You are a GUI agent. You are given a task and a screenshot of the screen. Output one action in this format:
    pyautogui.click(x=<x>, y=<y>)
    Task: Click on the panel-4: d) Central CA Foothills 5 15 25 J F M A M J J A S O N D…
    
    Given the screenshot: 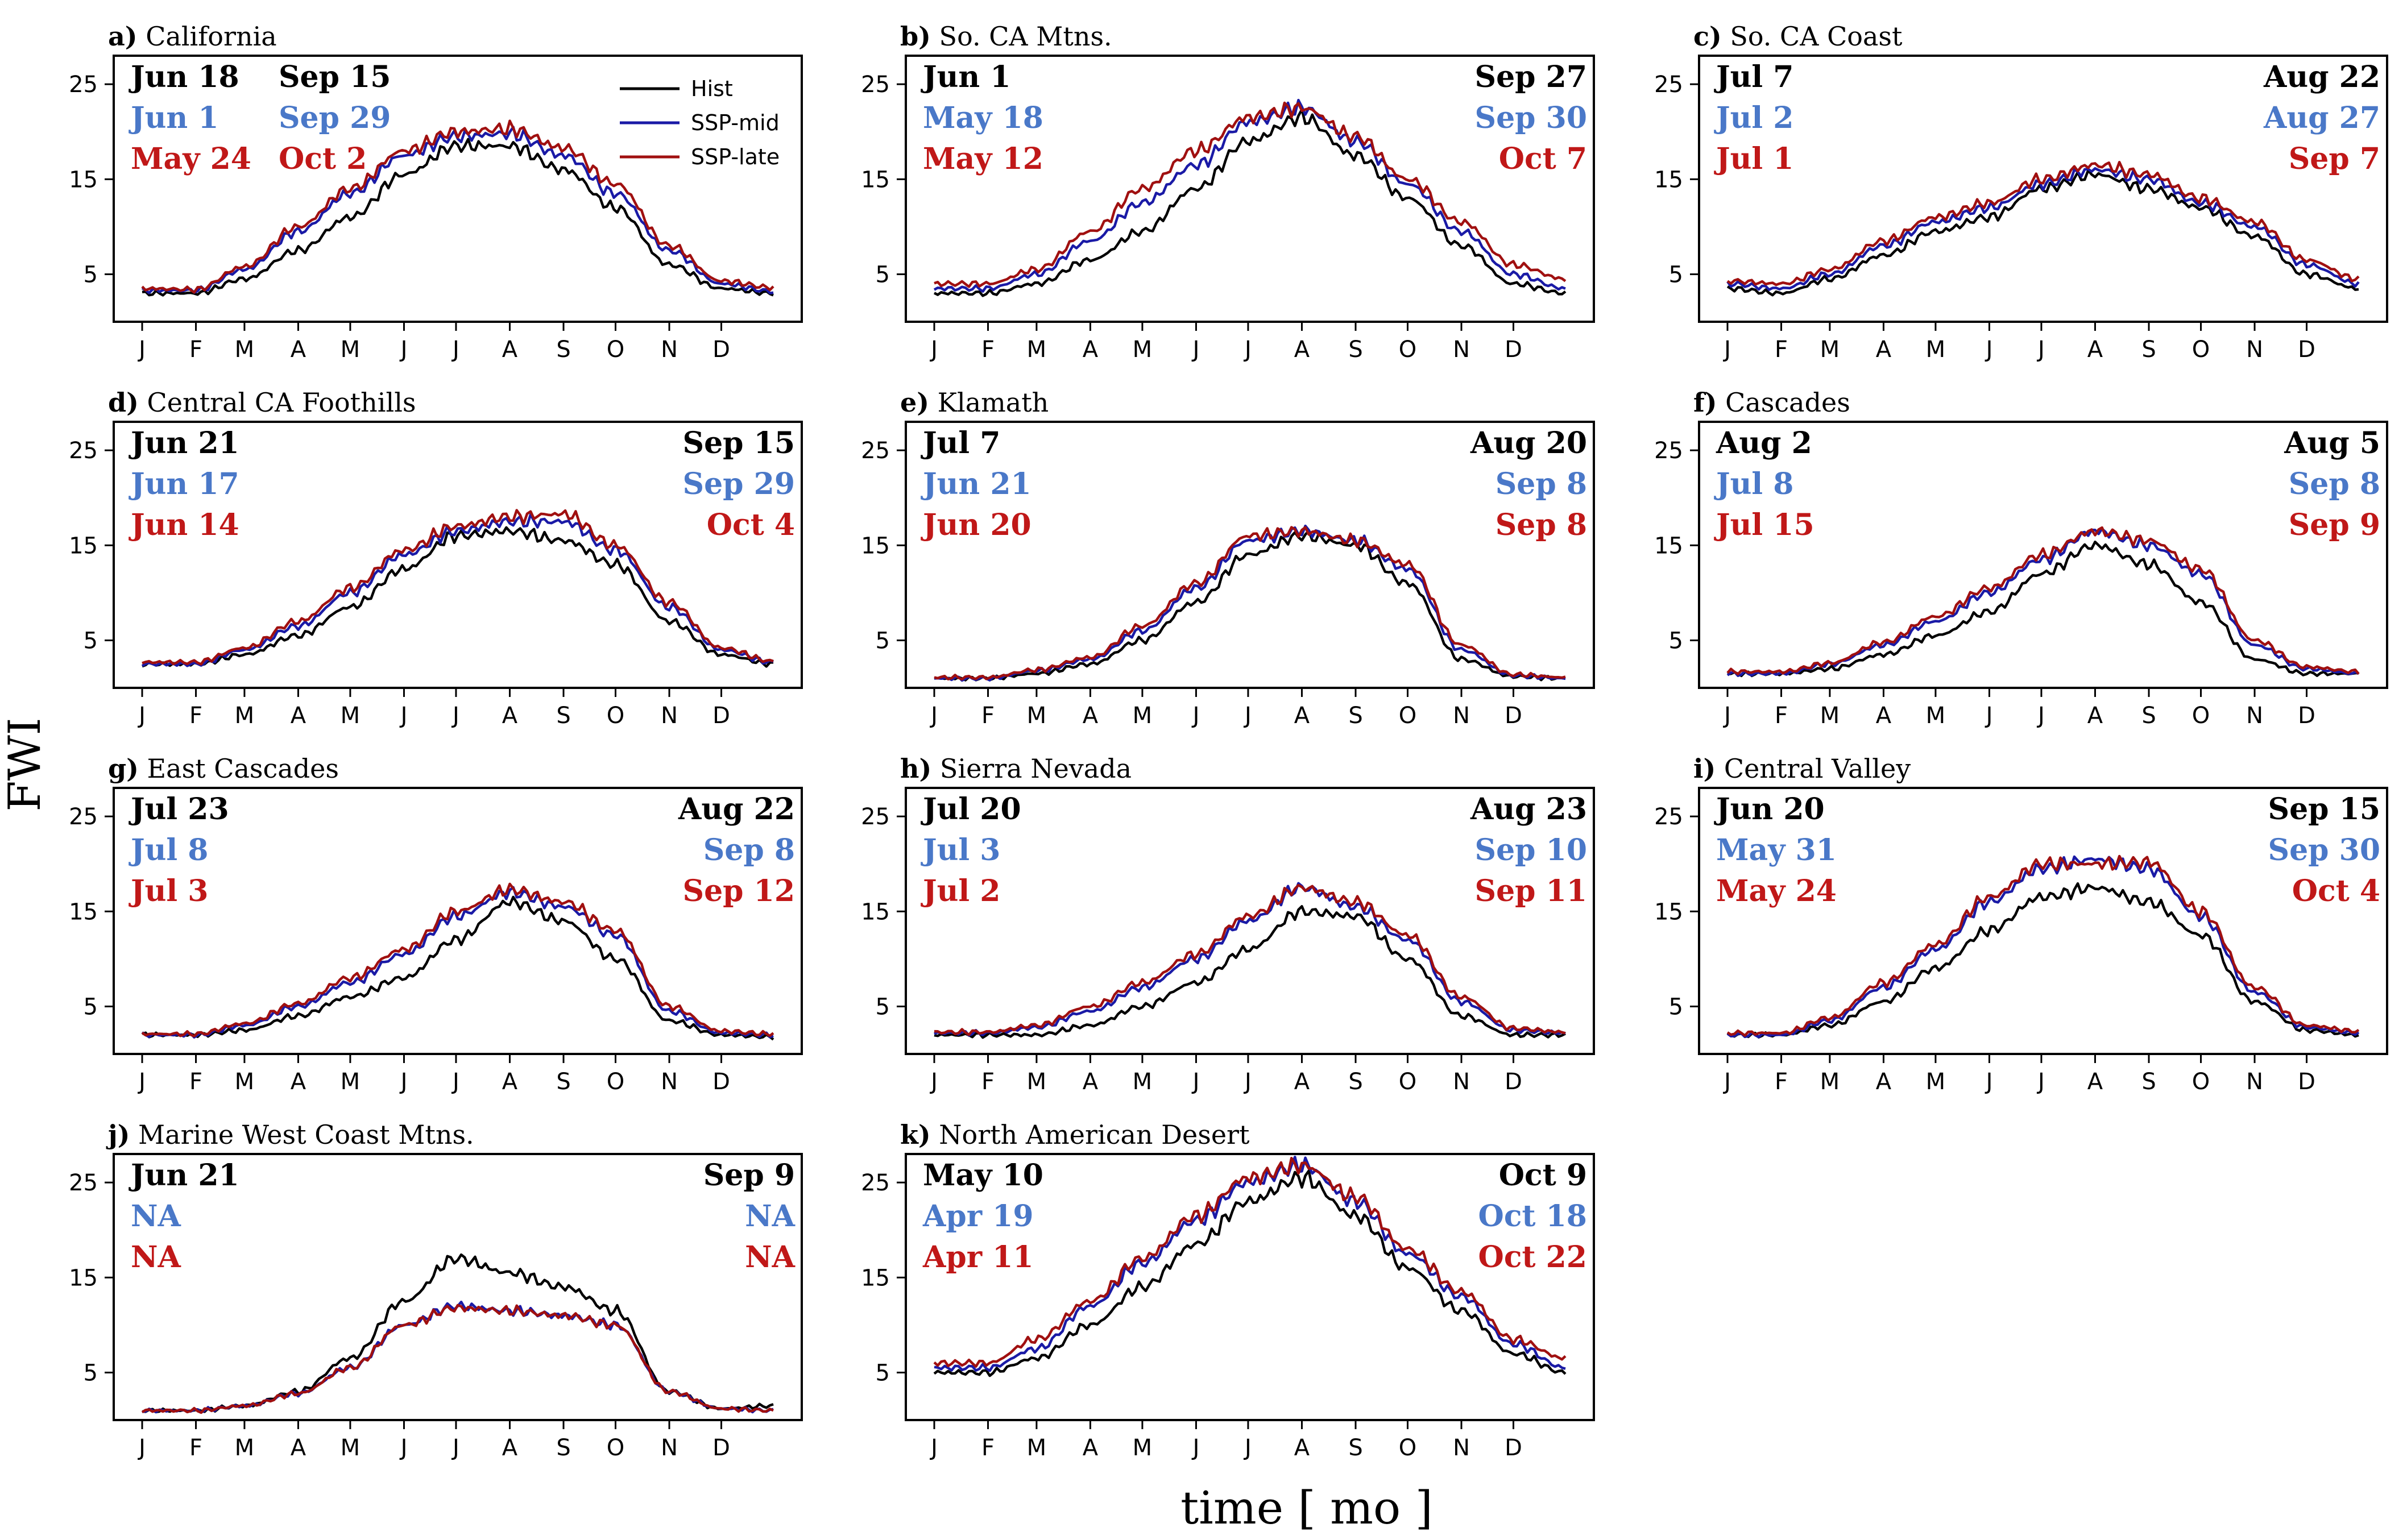 What is the action you would take?
    pyautogui.click(x=436, y=558)
    